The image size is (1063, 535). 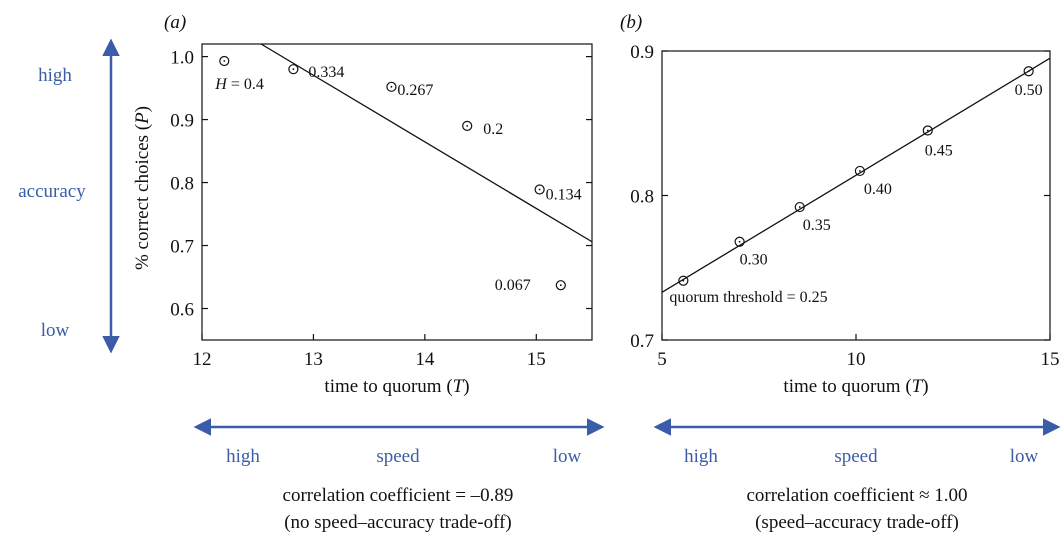 What do you see at coordinates (642, 197) in the screenshot?
I see `panel-b-ytick-label: 0.8` at bounding box center [642, 197].